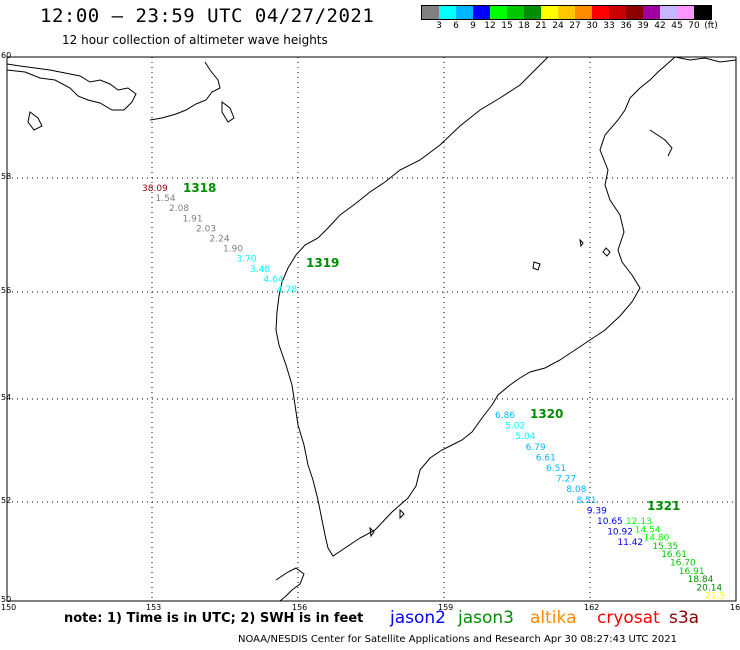 The height and width of the screenshot is (650, 740). What do you see at coordinates (558, 26) in the screenshot?
I see `colorbar-tick-label: 24` at bounding box center [558, 26].